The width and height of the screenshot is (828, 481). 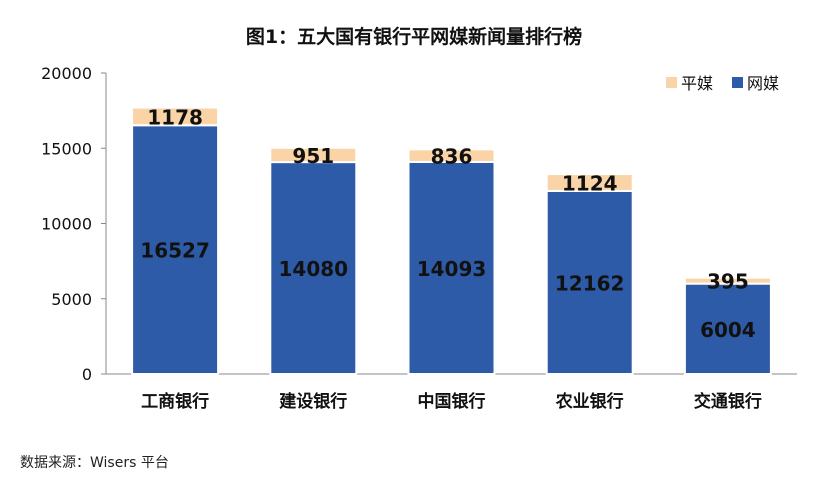 I want to click on y-tick-label: 15000, so click(x=66, y=148).